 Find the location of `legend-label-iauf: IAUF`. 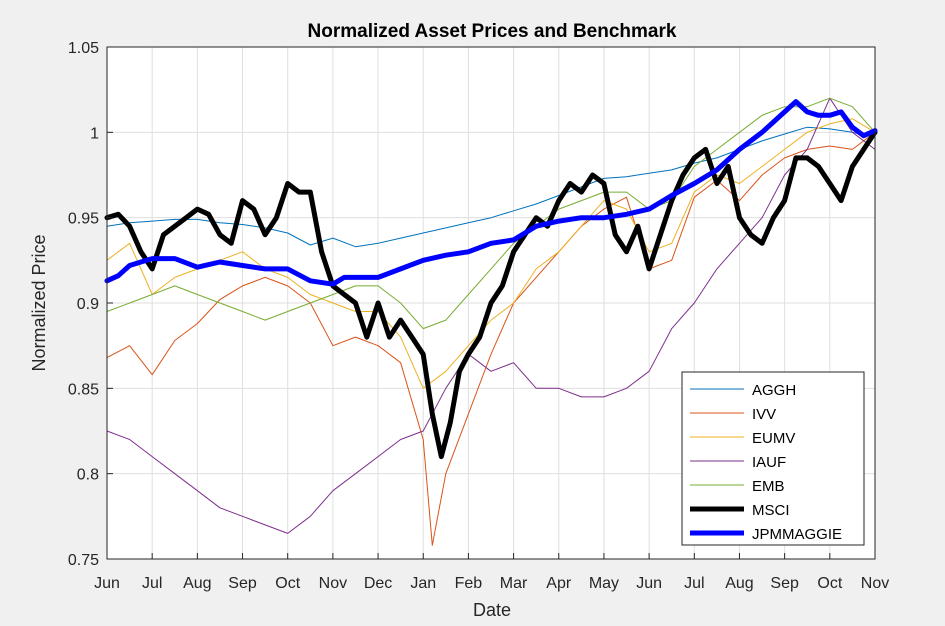

legend-label-iauf: IAUF is located at coordinates (769, 462).